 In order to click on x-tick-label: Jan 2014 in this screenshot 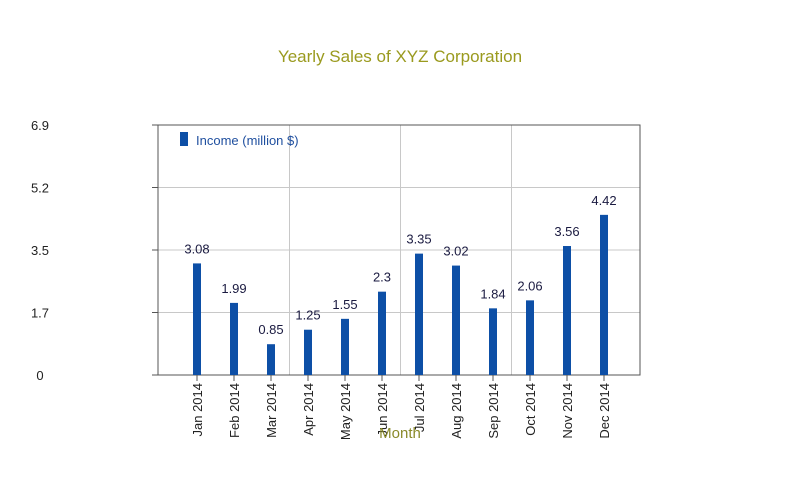, I will do `click(197, 410)`.